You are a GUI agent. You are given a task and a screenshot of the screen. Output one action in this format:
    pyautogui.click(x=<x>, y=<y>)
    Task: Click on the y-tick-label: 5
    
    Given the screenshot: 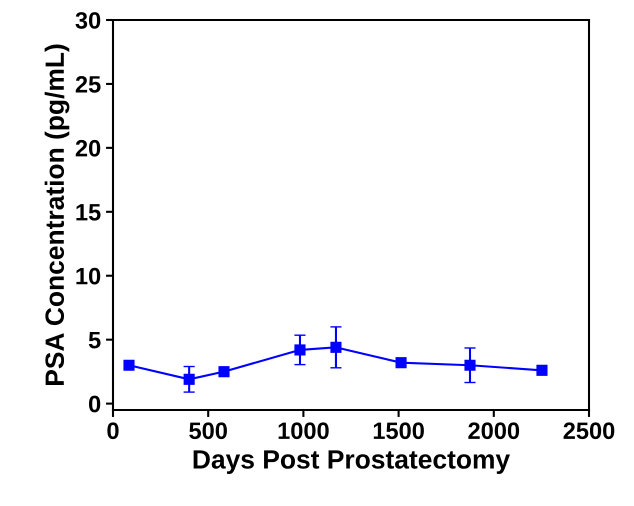 What is the action you would take?
    pyautogui.click(x=94, y=340)
    